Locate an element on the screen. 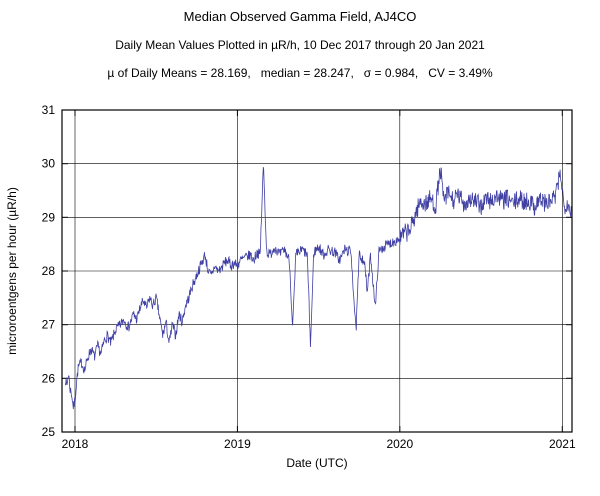 This screenshot has height=496, width=600. y-tick-label: 26 is located at coordinates (49, 378).